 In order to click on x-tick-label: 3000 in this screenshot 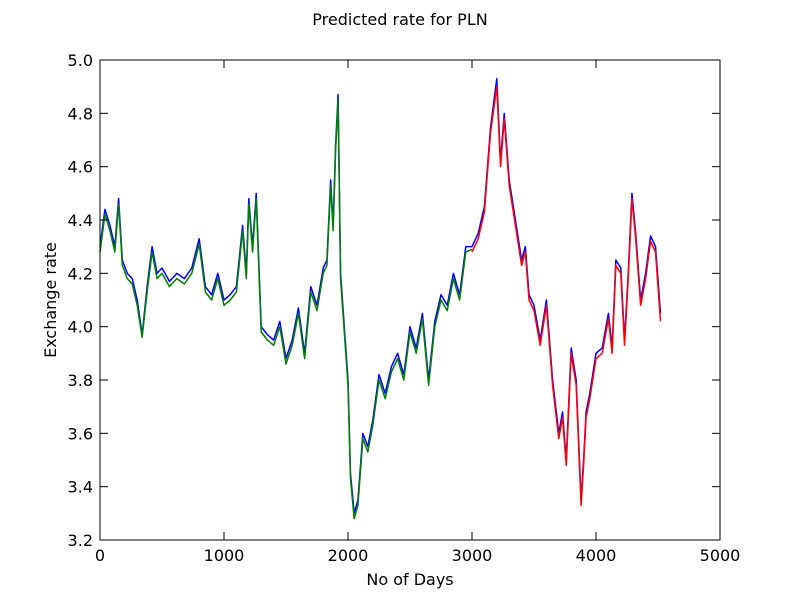, I will do `click(472, 555)`.